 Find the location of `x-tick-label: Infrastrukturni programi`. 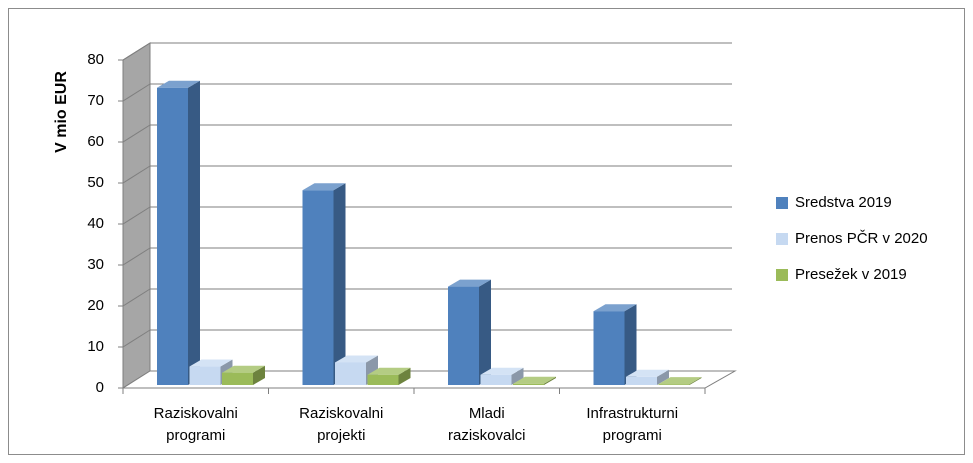

x-tick-label: Infrastrukturni programi is located at coordinates (632, 424).